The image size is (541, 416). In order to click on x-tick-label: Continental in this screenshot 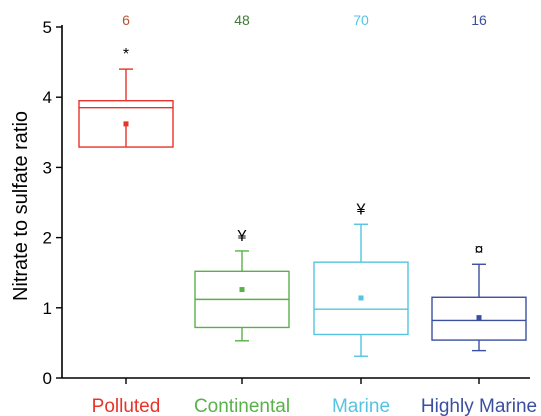, I will do `click(242, 406)`.